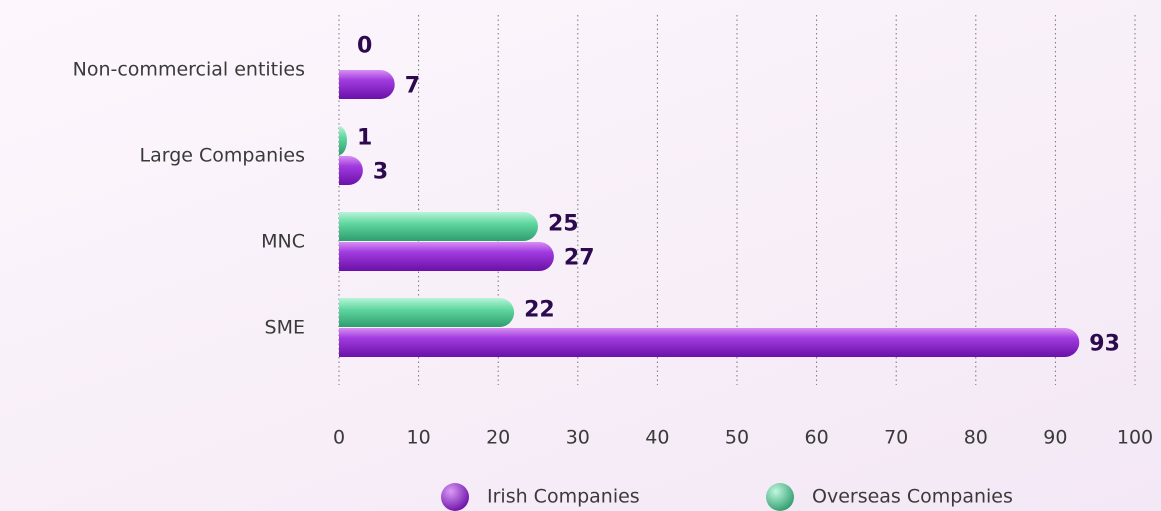  Describe the element at coordinates (563, 224) in the screenshot. I see `data-label: 25` at that location.